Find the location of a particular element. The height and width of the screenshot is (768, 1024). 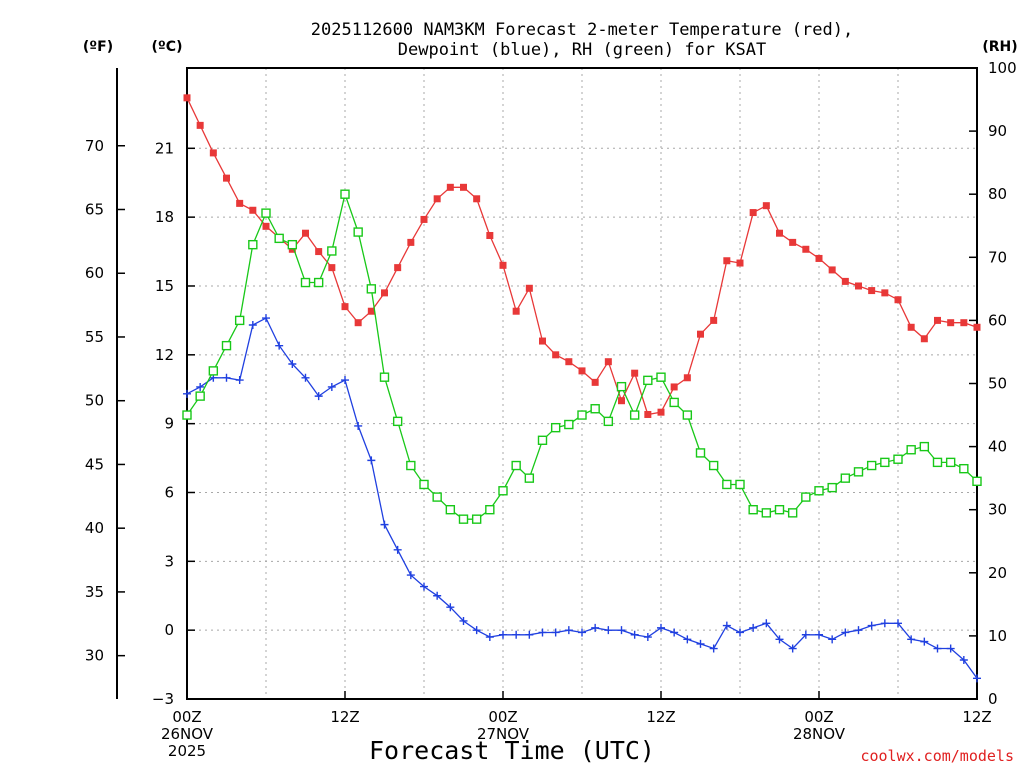

x-tick-label: 00Z is located at coordinates (818, 717).